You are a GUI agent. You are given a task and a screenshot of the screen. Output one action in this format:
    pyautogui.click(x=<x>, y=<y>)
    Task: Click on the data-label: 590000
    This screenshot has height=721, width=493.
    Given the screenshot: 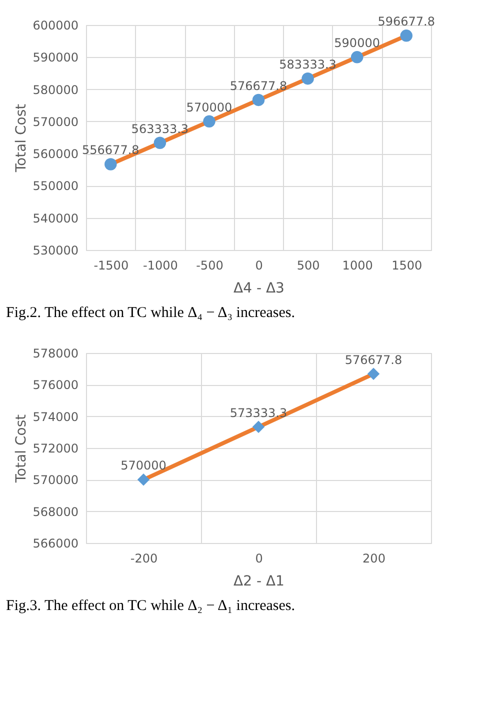 What is the action you would take?
    pyautogui.click(x=357, y=43)
    